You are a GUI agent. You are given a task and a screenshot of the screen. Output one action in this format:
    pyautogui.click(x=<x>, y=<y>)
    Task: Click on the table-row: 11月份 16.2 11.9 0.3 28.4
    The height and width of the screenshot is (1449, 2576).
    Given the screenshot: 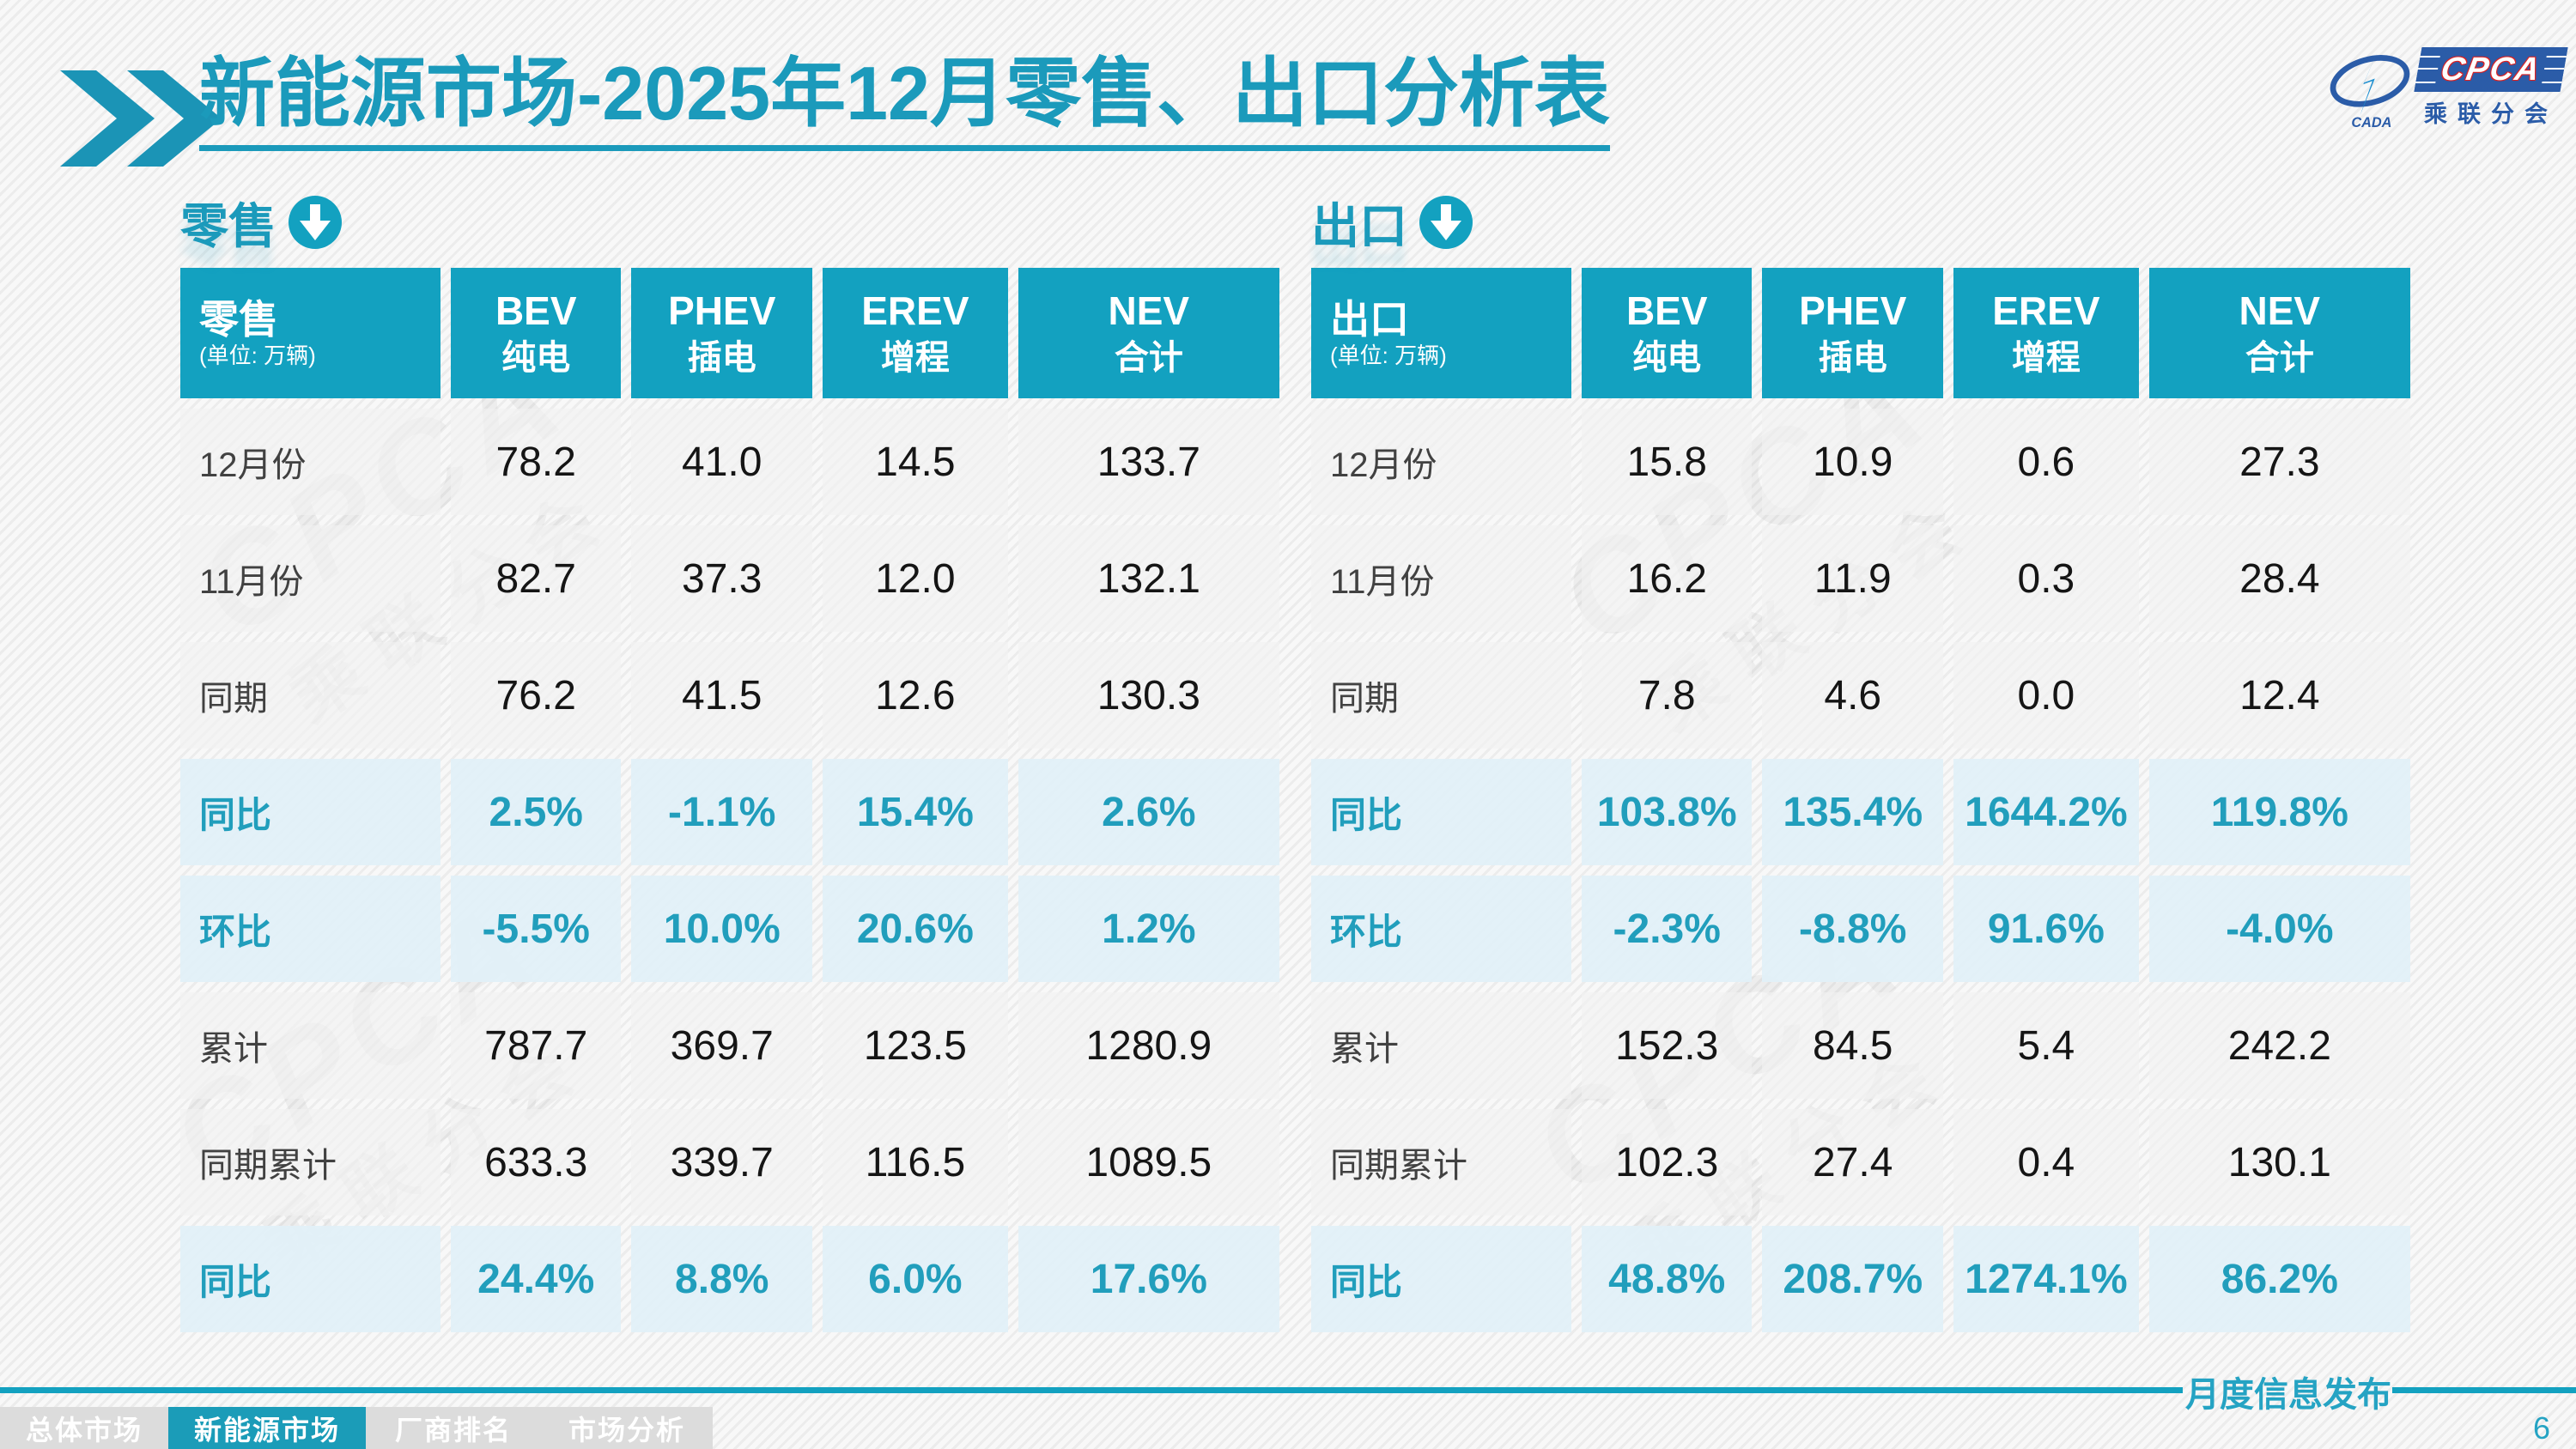 What is the action you would take?
    pyautogui.click(x=1860, y=578)
    